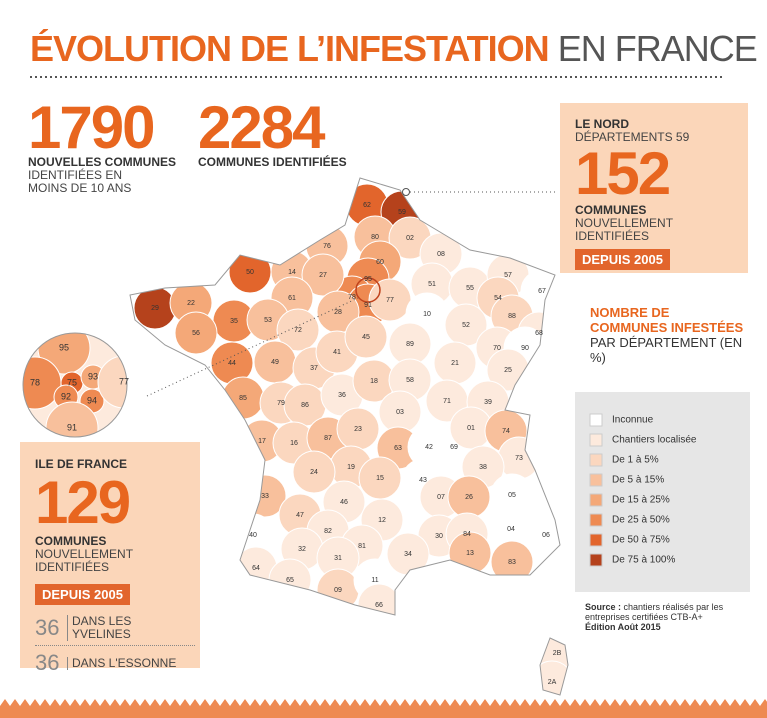  Describe the element at coordinates (622, 259) in the screenshot. I see `nord-badge: DEPUIS 2005` at that location.